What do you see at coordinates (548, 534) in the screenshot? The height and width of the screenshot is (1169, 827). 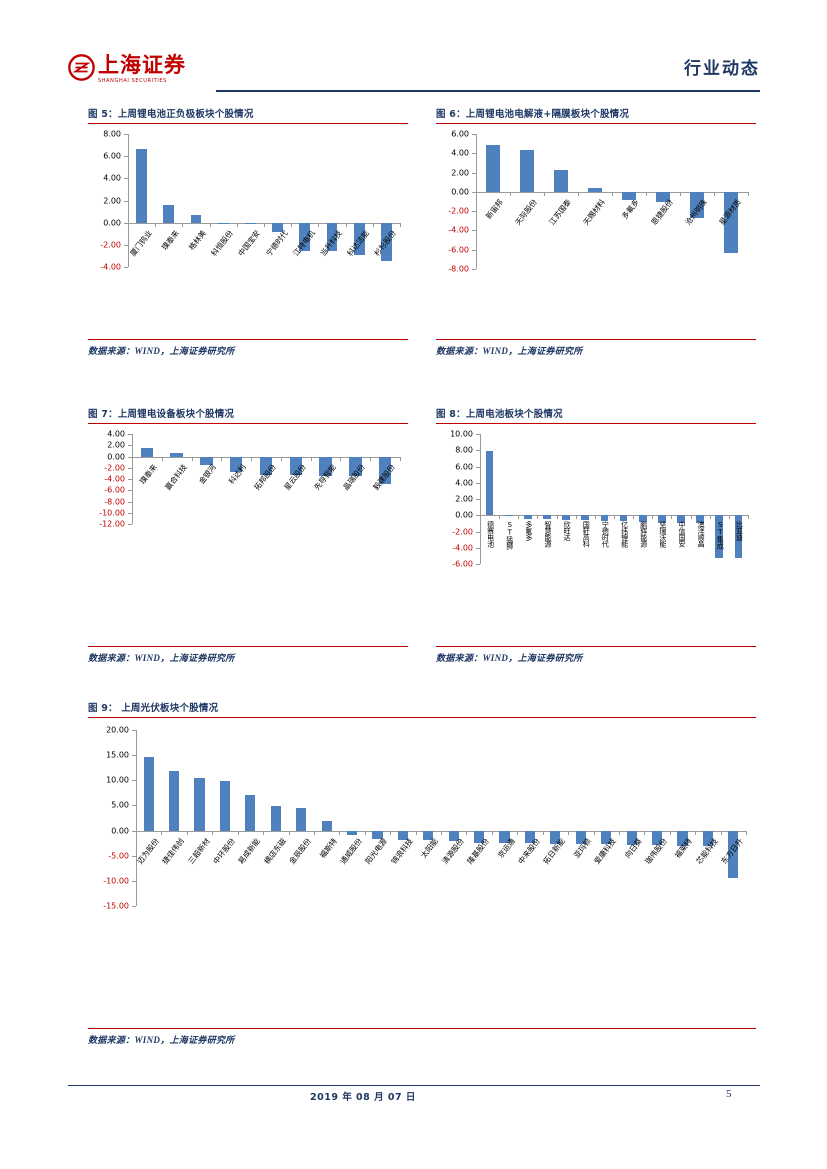 I see `x-axis-label: 智慧能源` at bounding box center [548, 534].